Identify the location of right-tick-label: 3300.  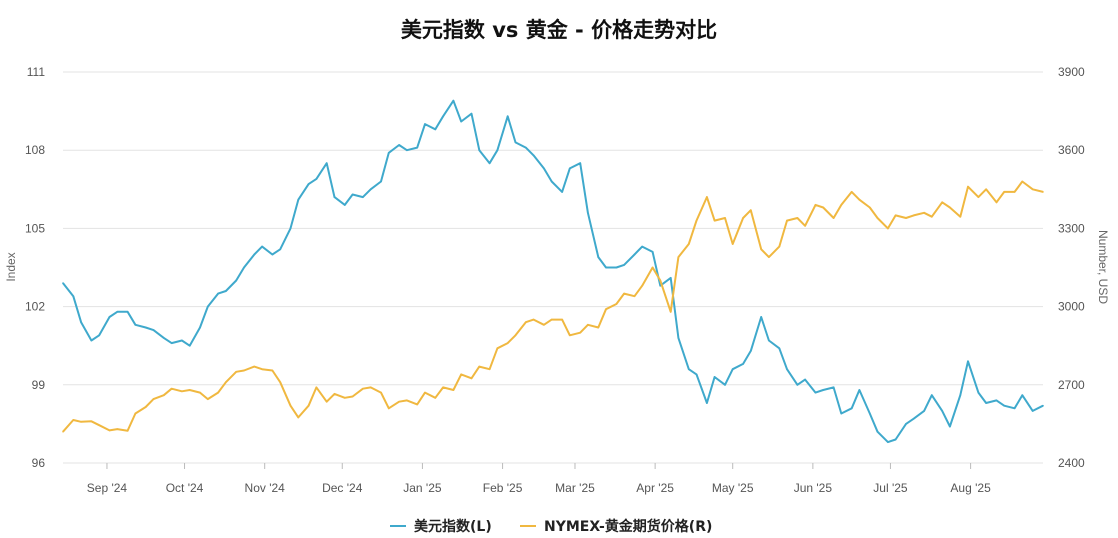
(1071, 228).